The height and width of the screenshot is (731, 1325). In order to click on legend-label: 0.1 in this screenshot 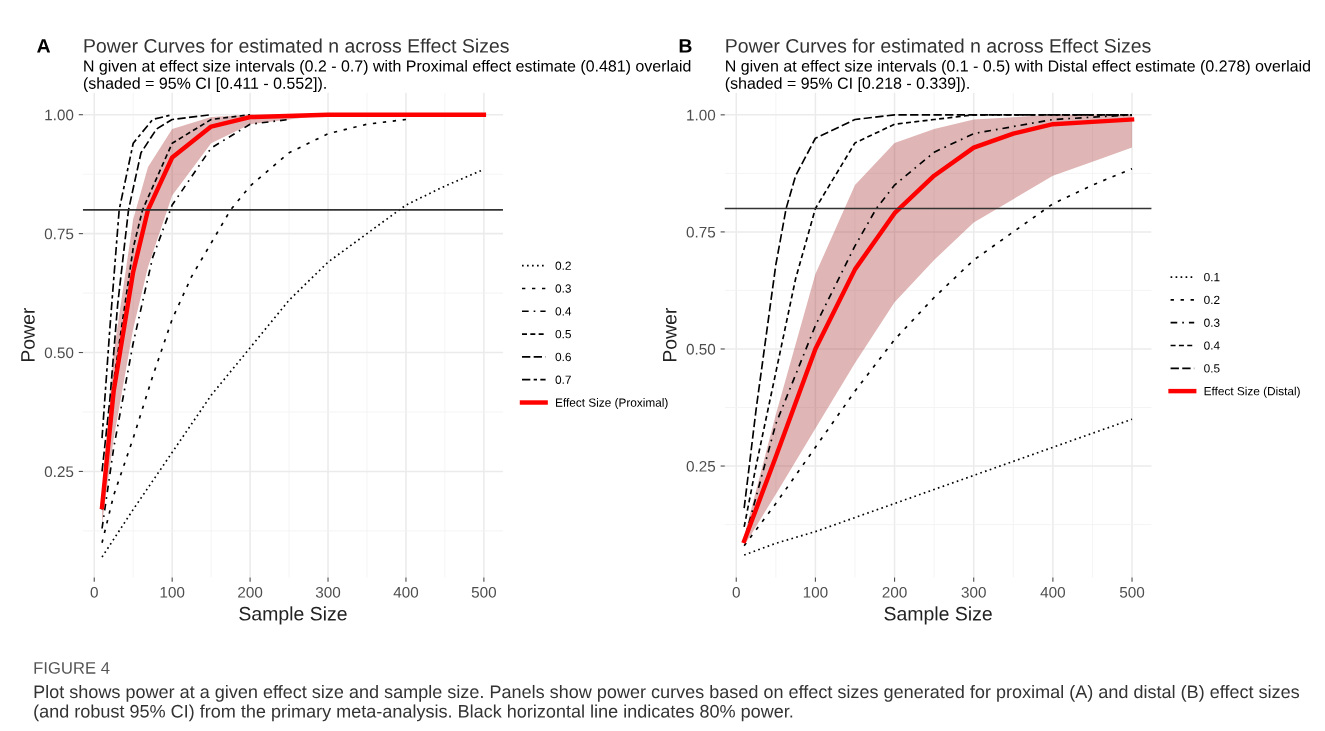, I will do `click(1212, 277)`.